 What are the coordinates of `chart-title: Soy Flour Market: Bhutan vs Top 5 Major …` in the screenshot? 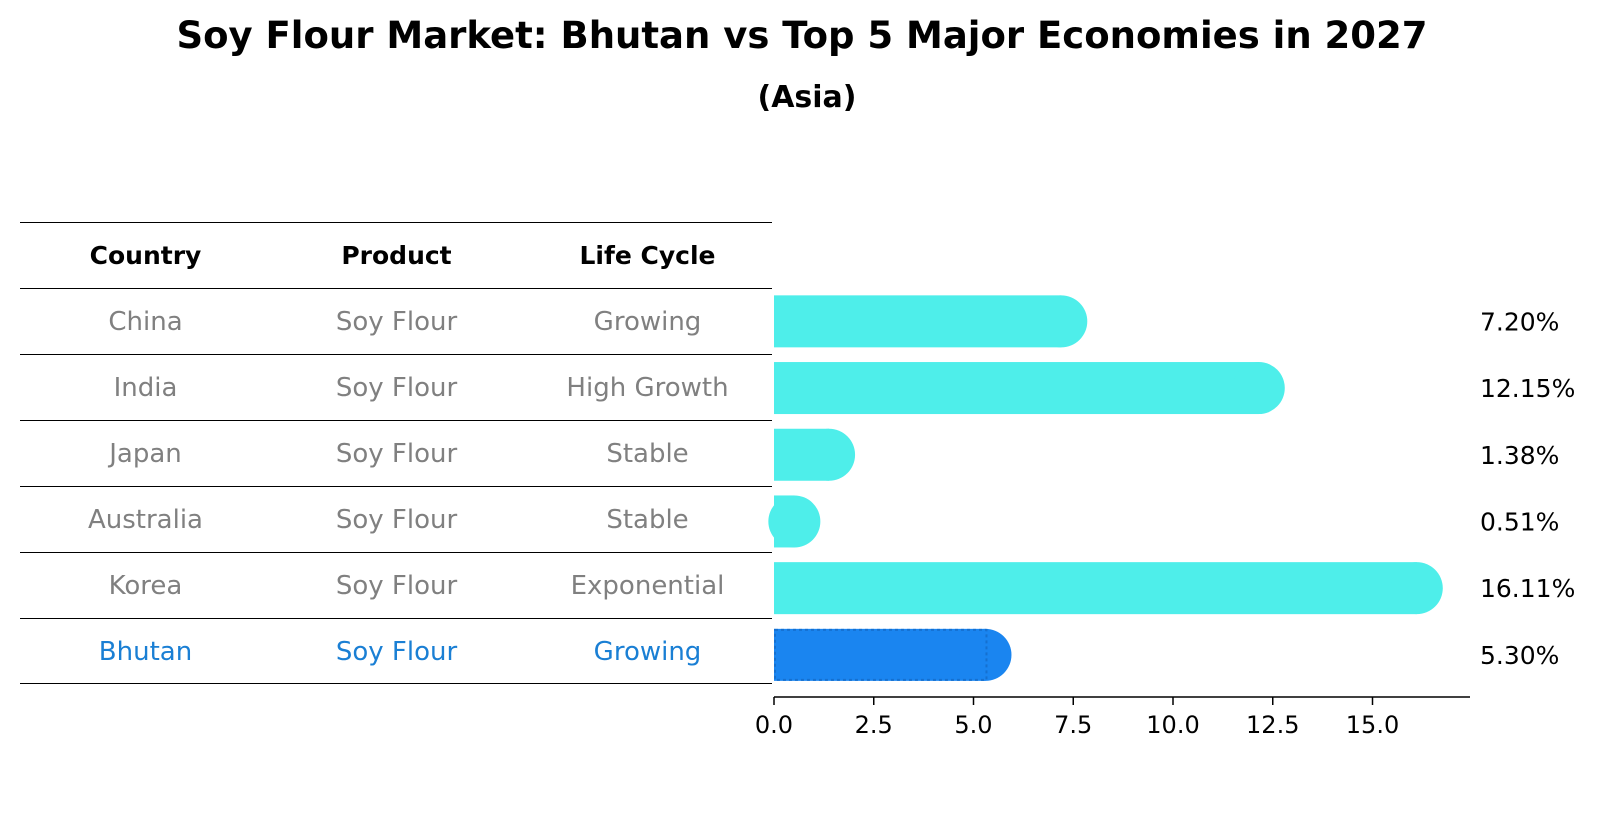 It's located at (802, 35).